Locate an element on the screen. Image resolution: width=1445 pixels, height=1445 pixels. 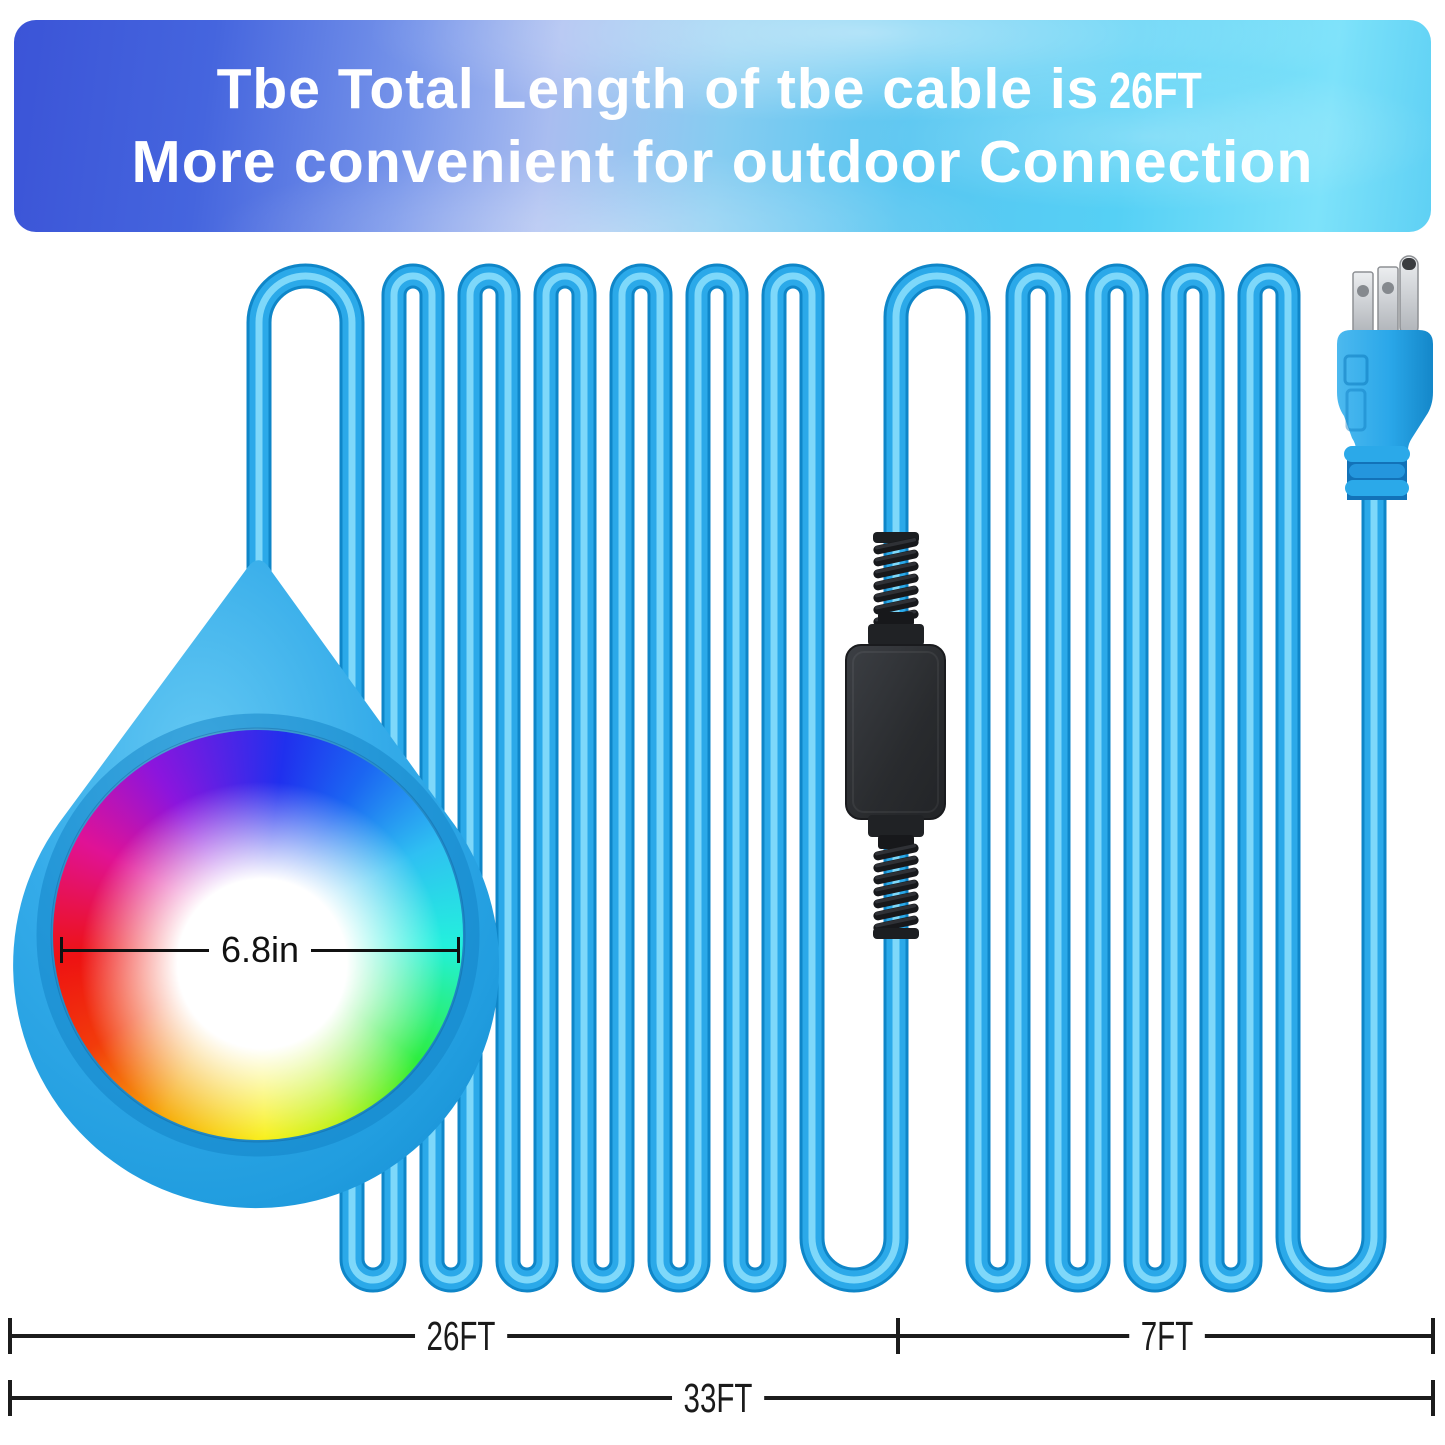
diameter-label: 6.8in is located at coordinates (260, 949).